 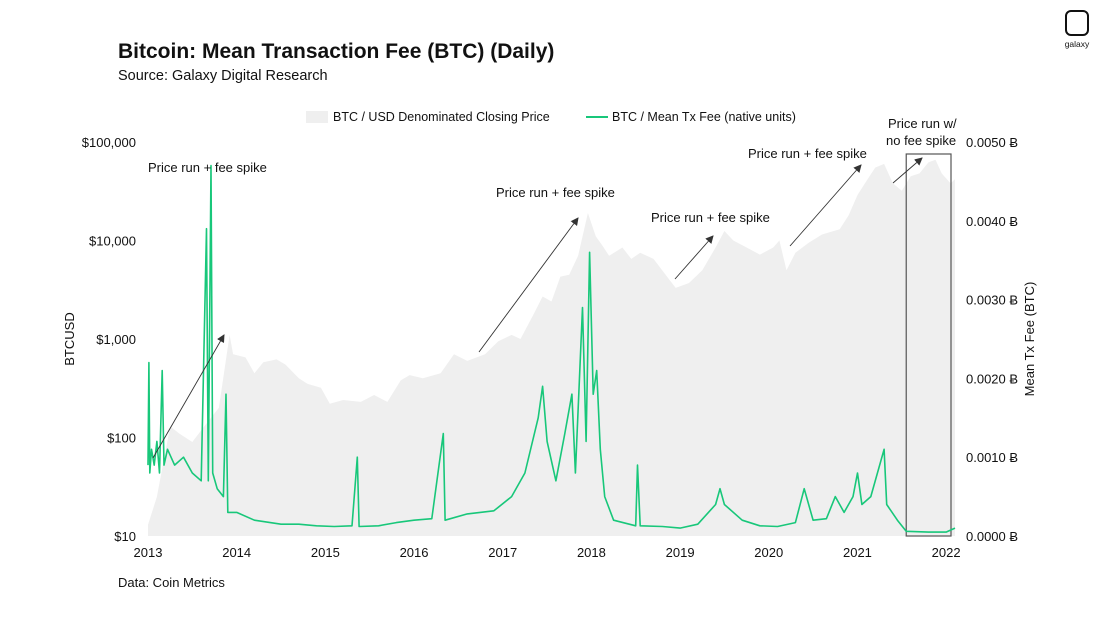 What do you see at coordinates (236, 552) in the screenshot?
I see `x-tick-label: 2014` at bounding box center [236, 552].